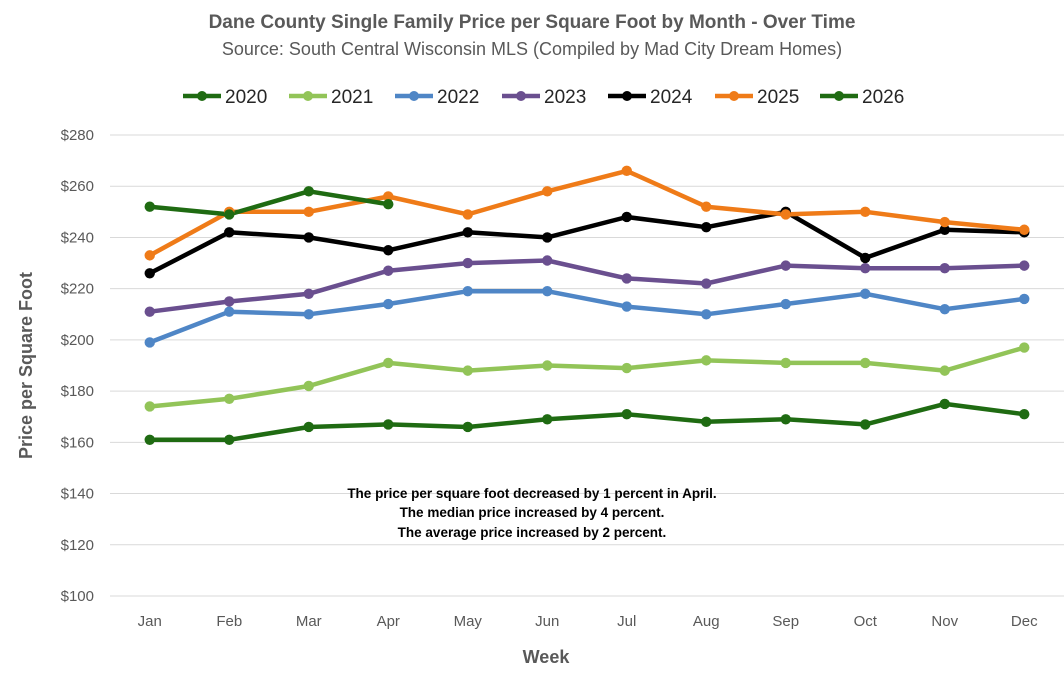  I want to click on series-line-2021, so click(587, 377).